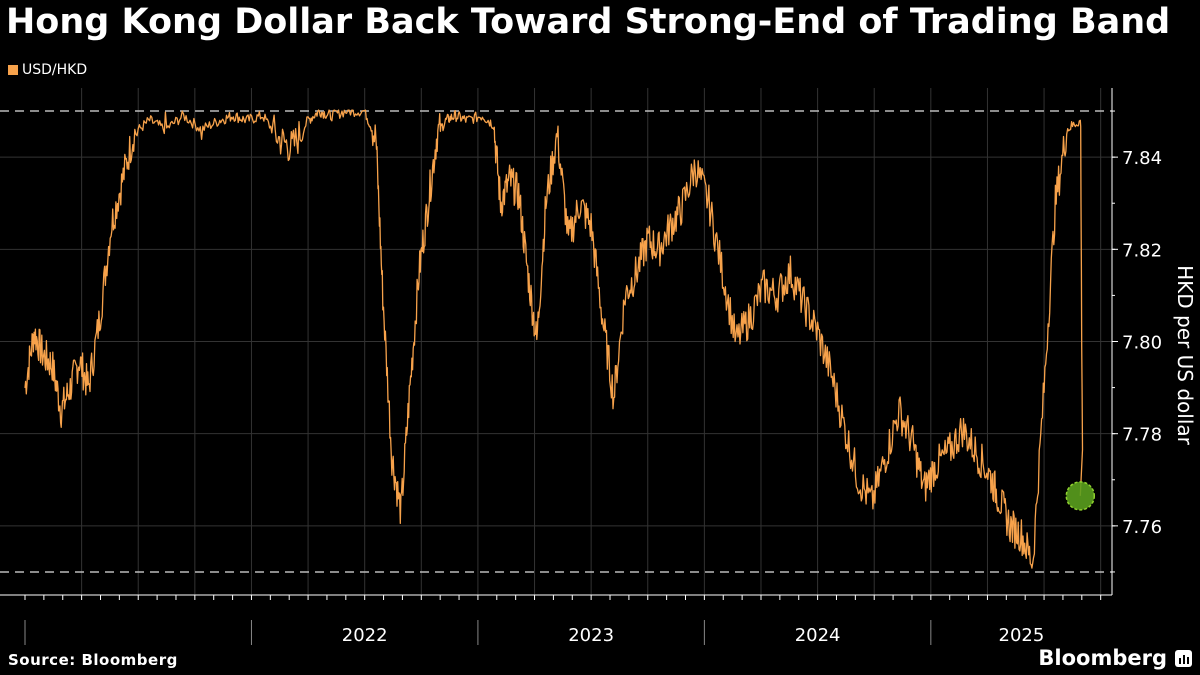 Image resolution: width=1200 pixels, height=675 pixels. Describe the element at coordinates (1022, 635) in the screenshot. I see `x-tick-label: 2025` at that location.